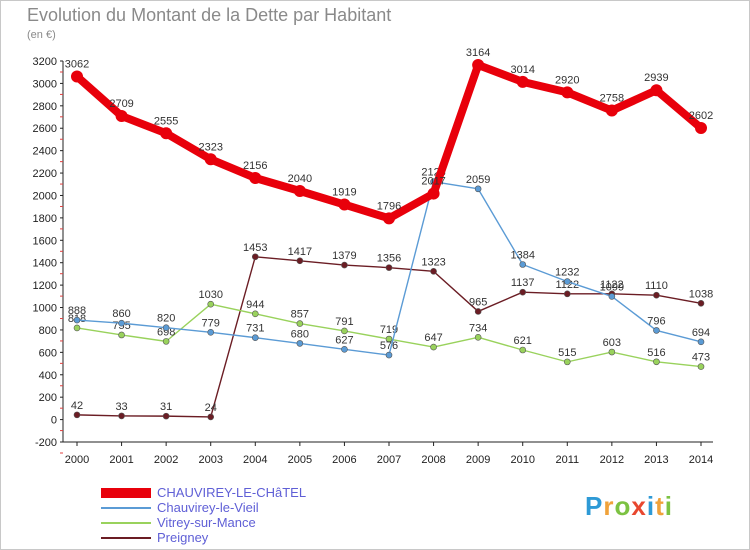 The width and height of the screenshot is (750, 550). Describe the element at coordinates (701, 333) in the screenshot. I see `data-label: 694` at that location.